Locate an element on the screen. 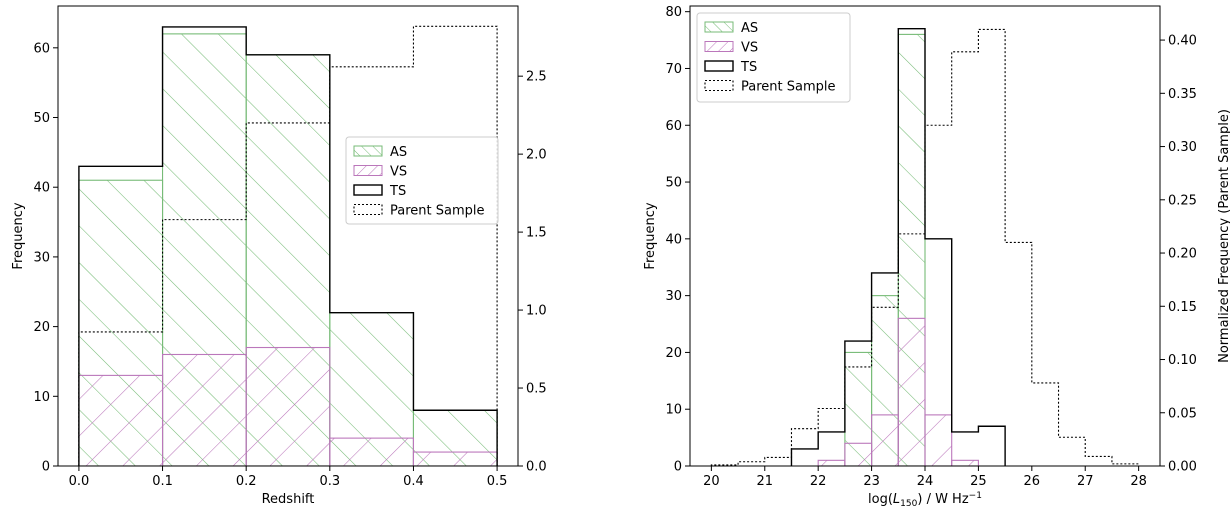 This screenshot has width=1230, height=514. x-tick-label: 26 is located at coordinates (1032, 481).